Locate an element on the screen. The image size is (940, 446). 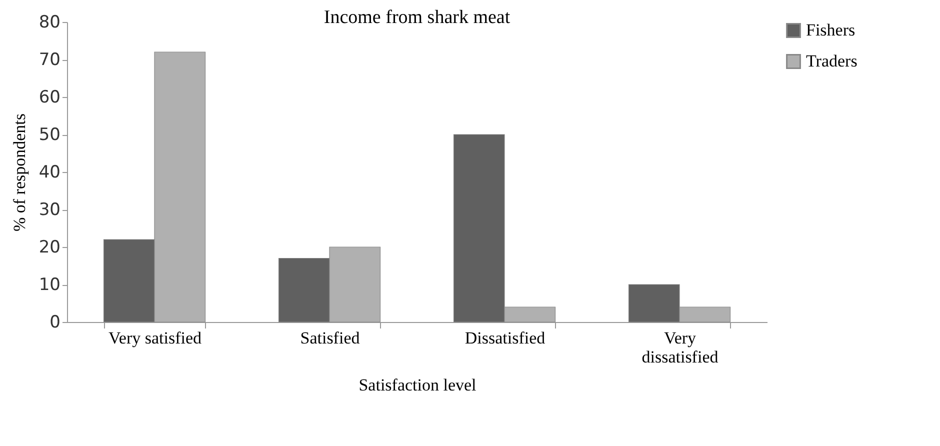
y-axis-title: % of respondents is located at coordinates (19, 172).